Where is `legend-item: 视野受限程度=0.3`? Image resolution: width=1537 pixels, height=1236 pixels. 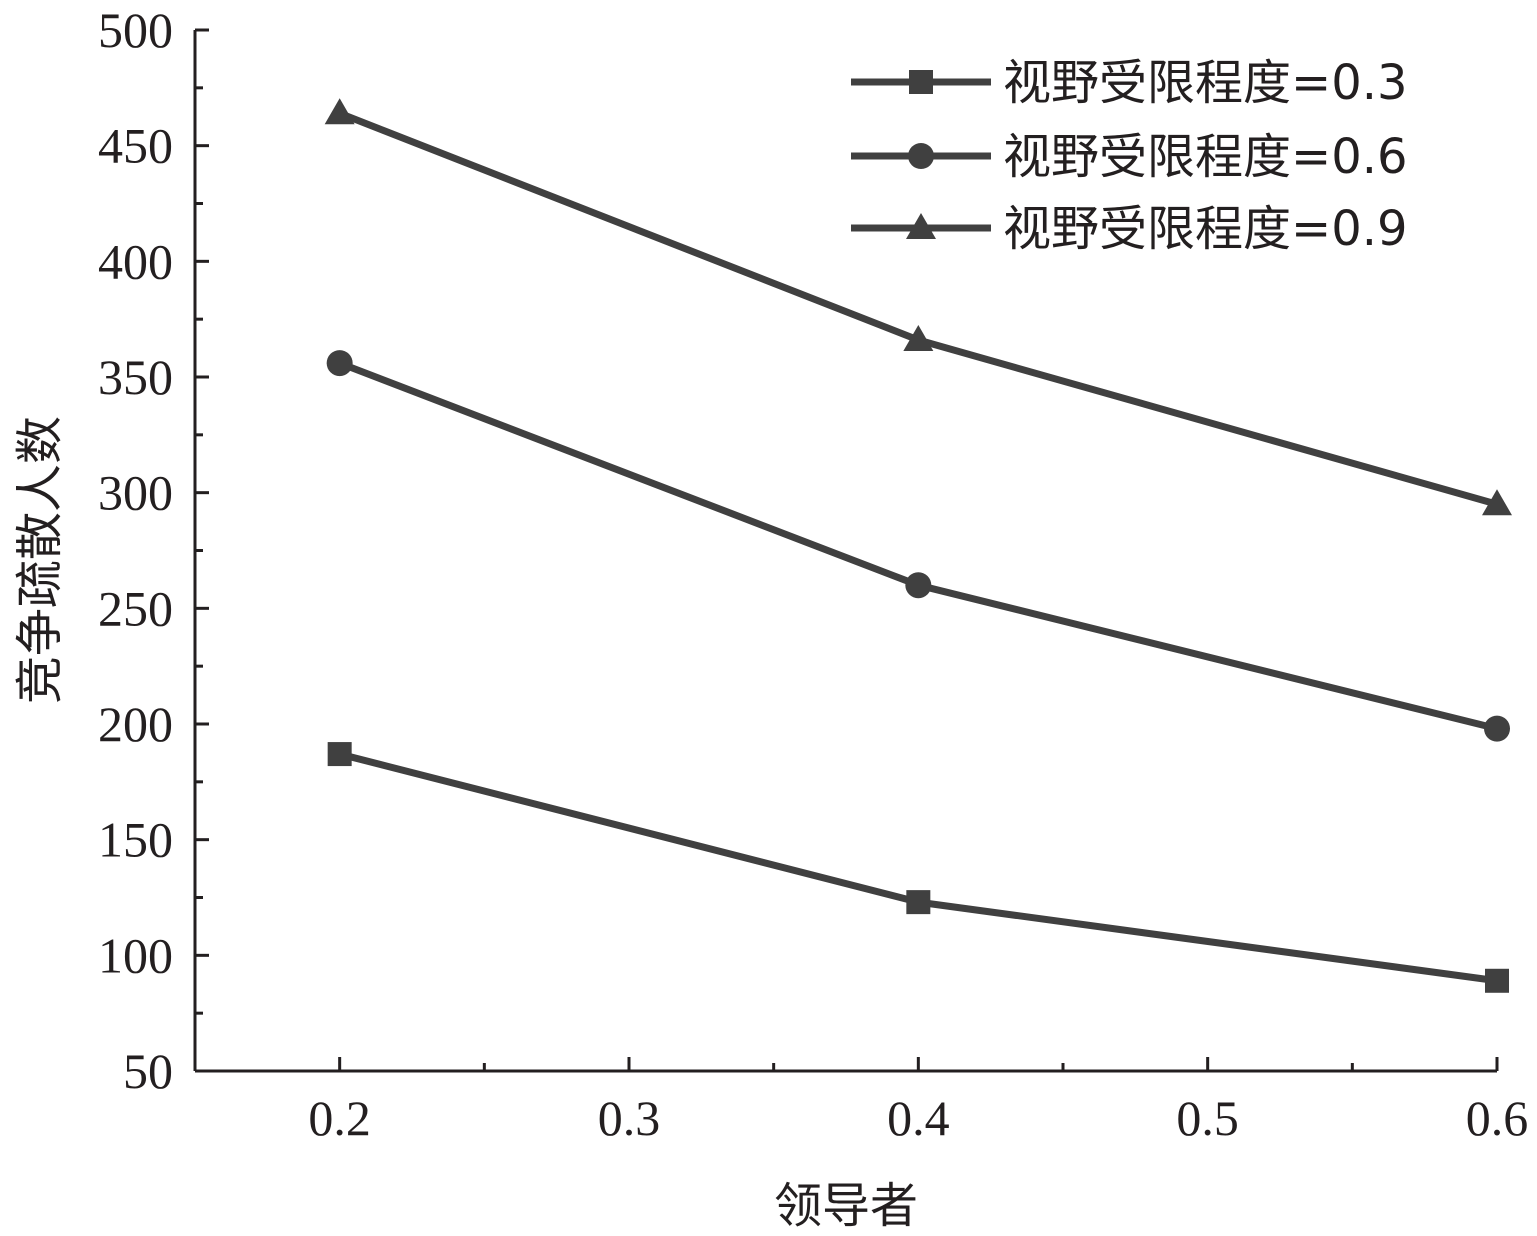 legend-item: 视野受限程度=0.3 is located at coordinates (1129, 83).